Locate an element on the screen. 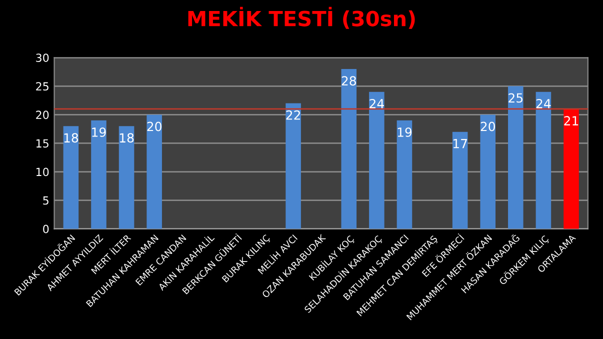 Image resolution: width=603 pixels, height=339 pixels. data-label: 17 is located at coordinates (460, 143).